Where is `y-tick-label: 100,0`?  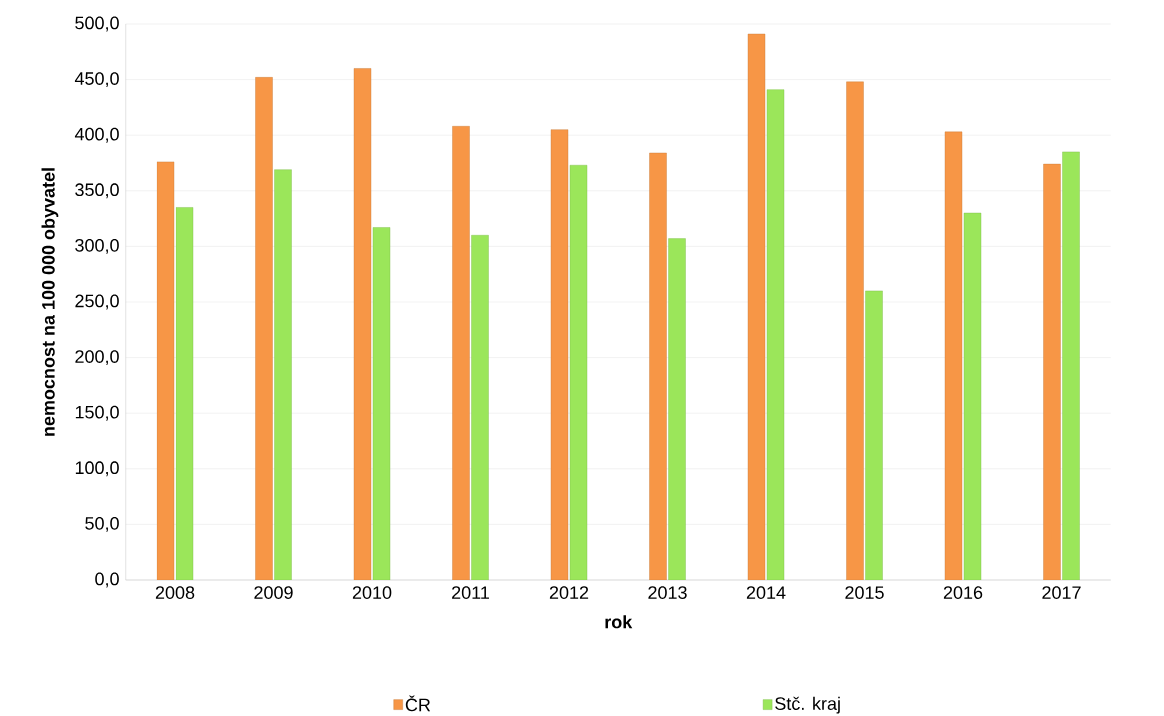 y-tick-label: 100,0 is located at coordinates (97, 469).